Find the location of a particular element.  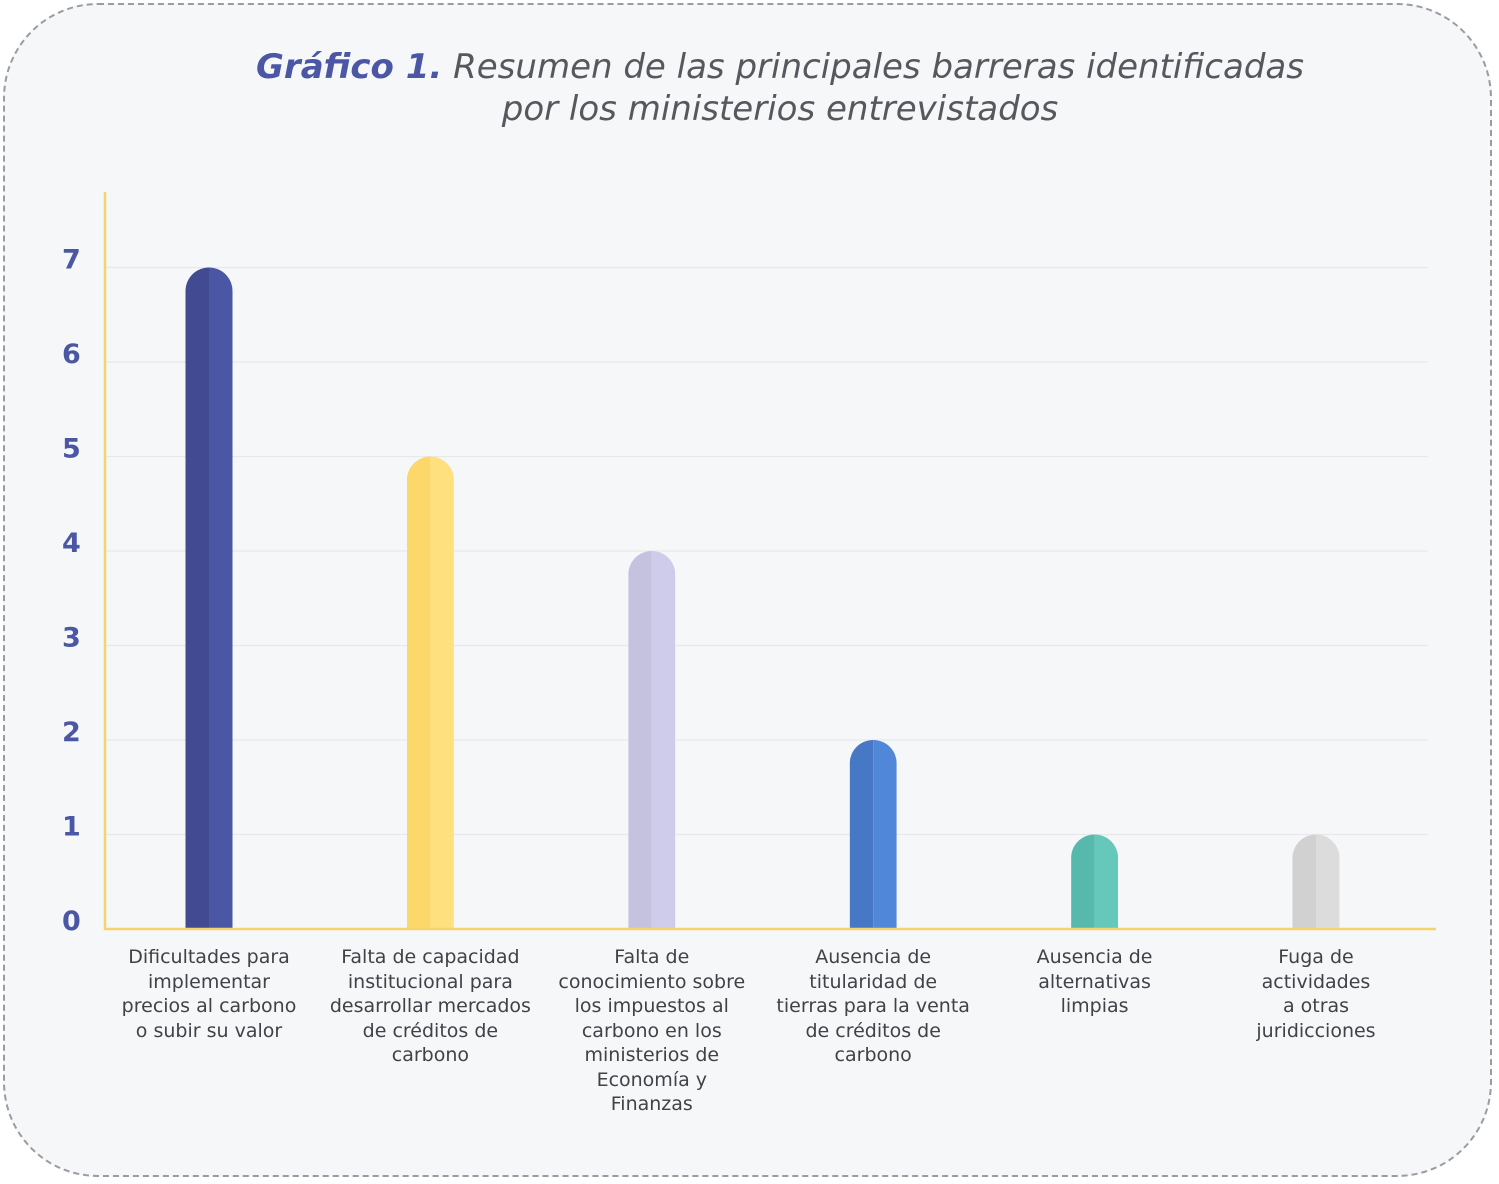

x-tick-label-line: precios al carbono is located at coordinates (209, 1006).